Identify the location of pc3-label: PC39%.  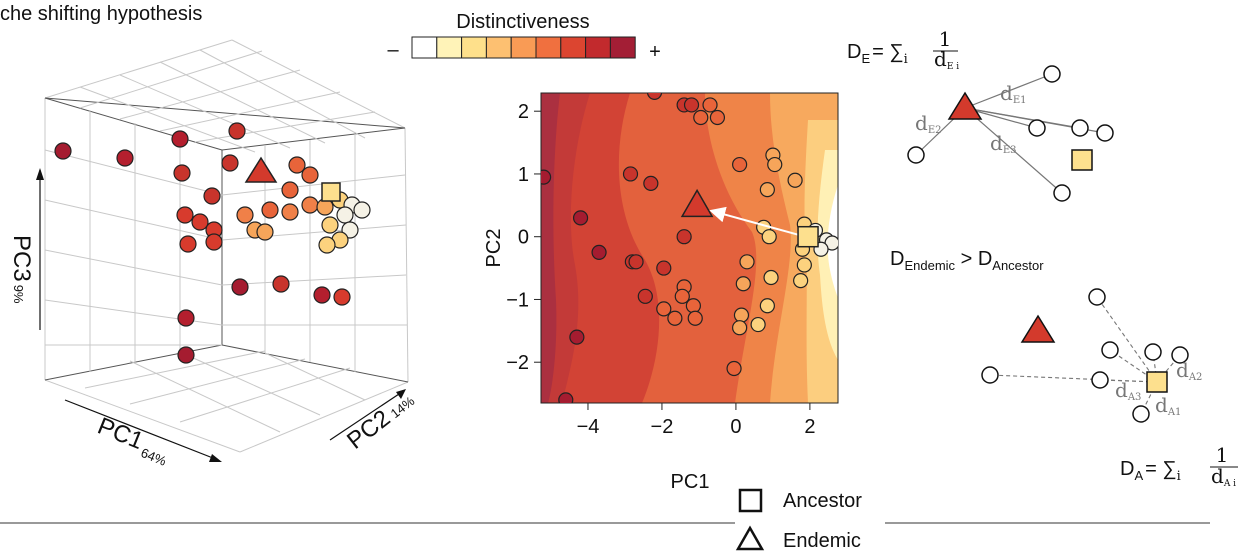
(21, 269).